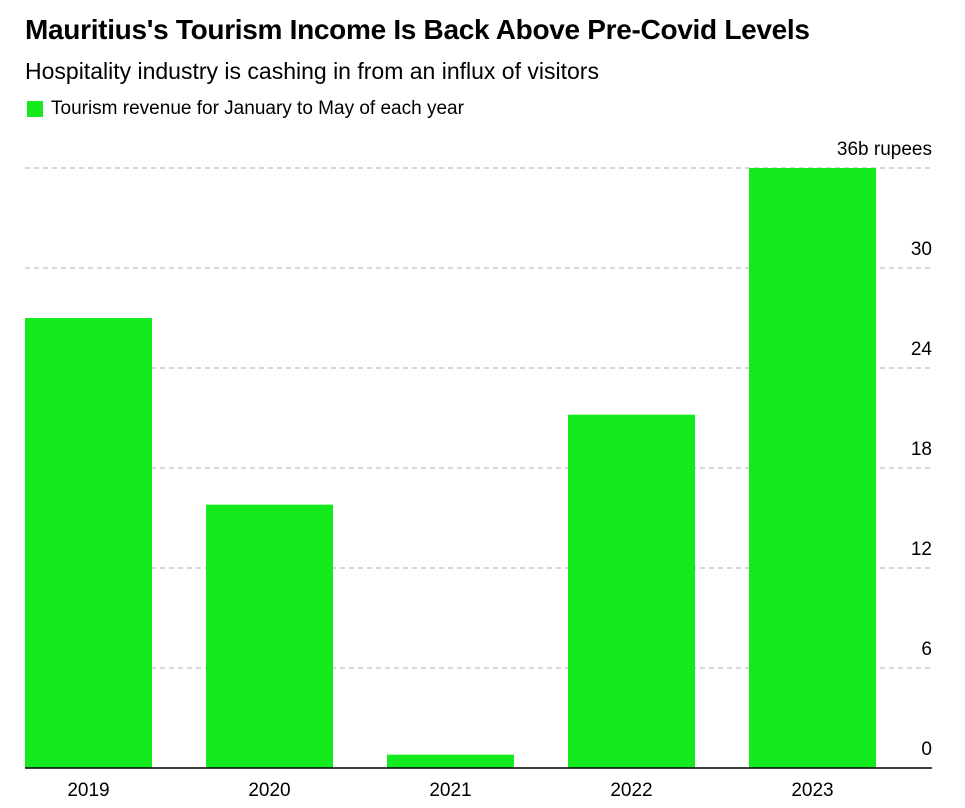  What do you see at coordinates (450, 761) in the screenshot?
I see `bar-2021` at bounding box center [450, 761].